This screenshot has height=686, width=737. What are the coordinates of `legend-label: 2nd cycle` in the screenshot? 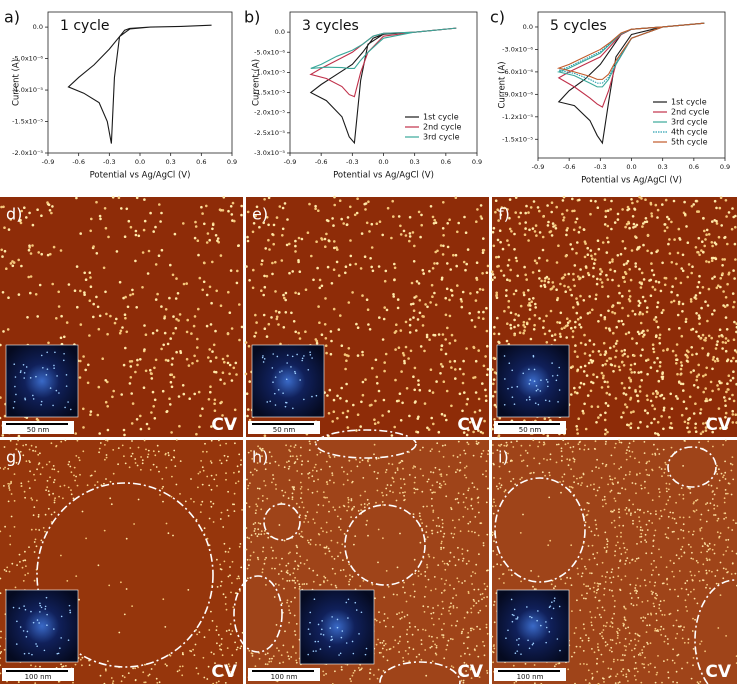 It's located at (442, 127).